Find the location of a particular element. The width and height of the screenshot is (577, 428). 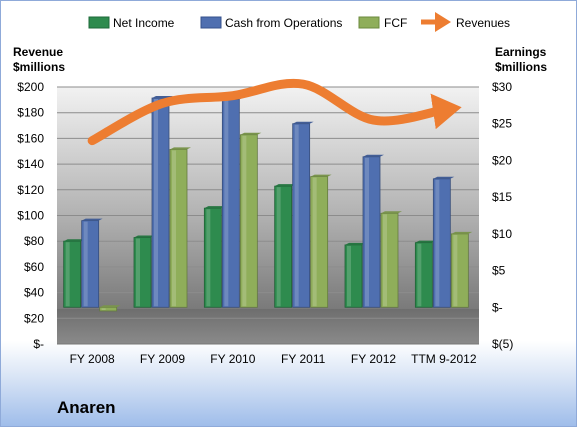

right-axis-ticks: $(5) $- $5 $10 $15 $20 $25 $30 is located at coordinates (502, 215).